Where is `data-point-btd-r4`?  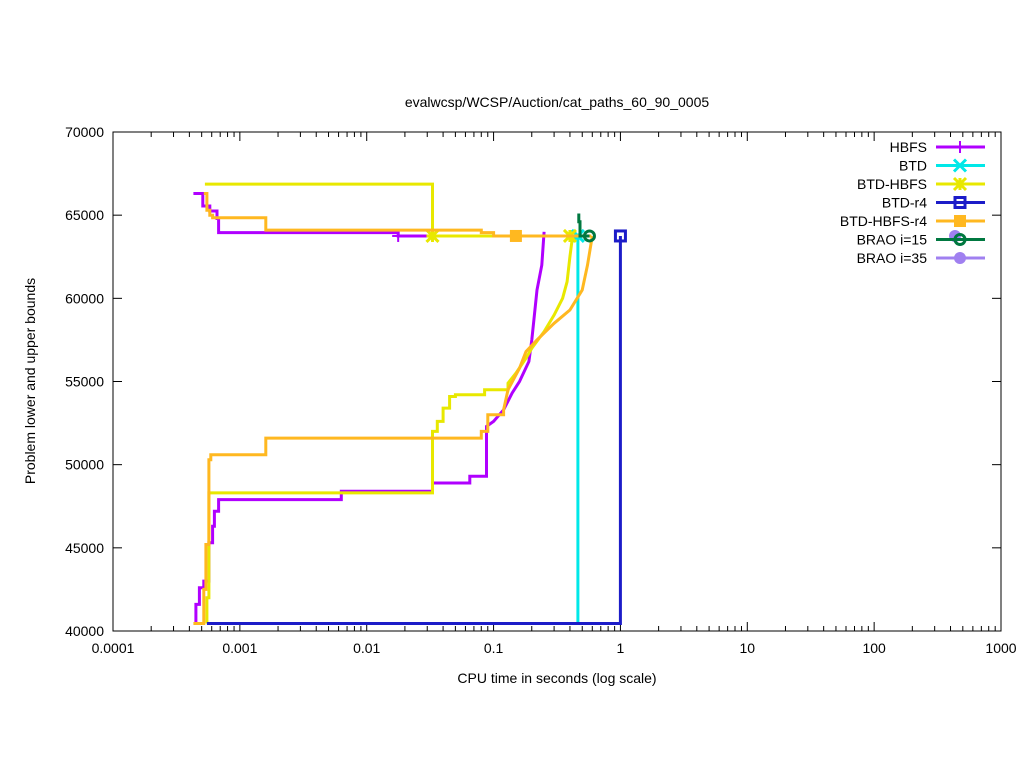 data-point-btd-r4 is located at coordinates (620, 236).